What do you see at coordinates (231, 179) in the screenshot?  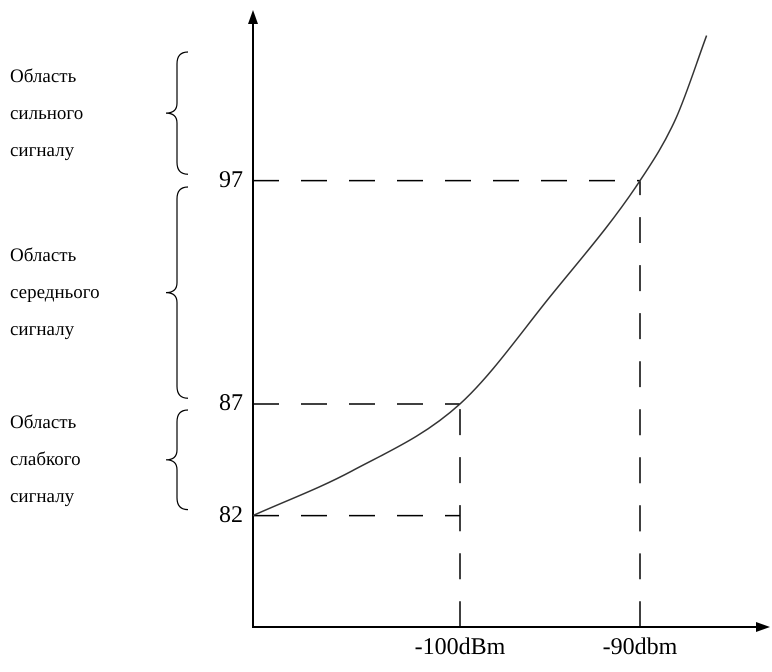 I see `y-tick-label: 97` at bounding box center [231, 179].